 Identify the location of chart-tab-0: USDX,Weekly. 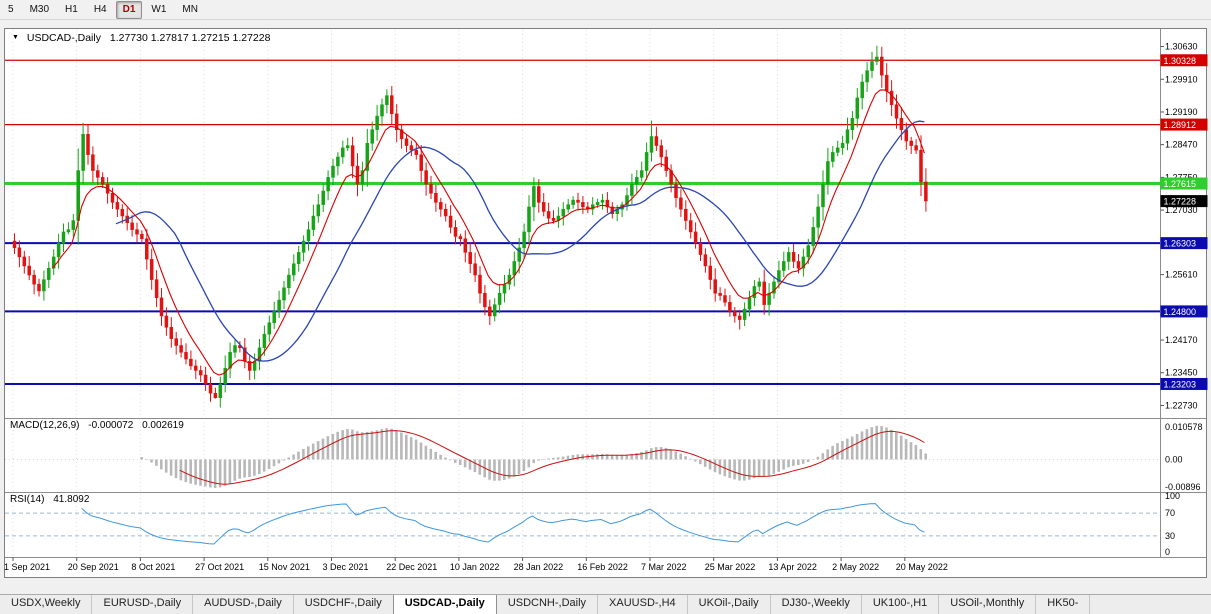
(46, 604).